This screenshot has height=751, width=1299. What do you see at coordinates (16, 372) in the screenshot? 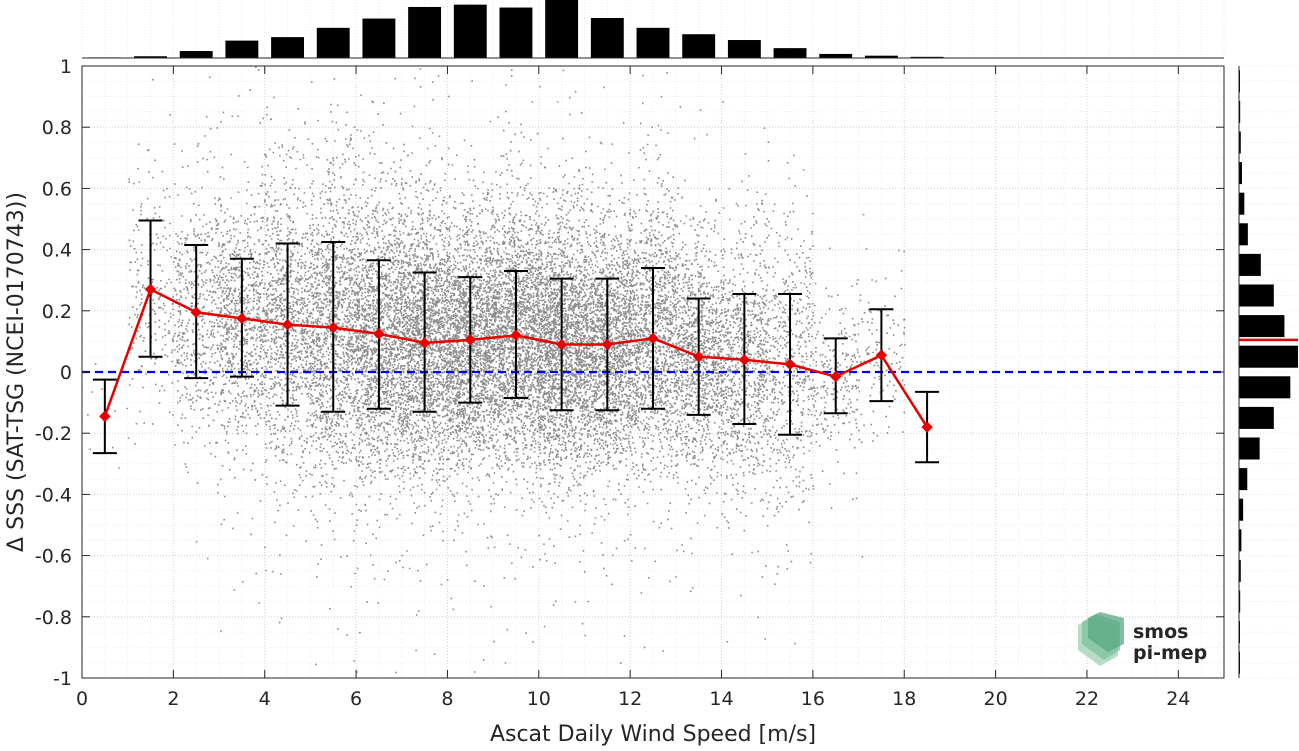
I see `y-axis-label: Δ SSS (SAT-TSG (NCEI-0170743))` at bounding box center [16, 372].